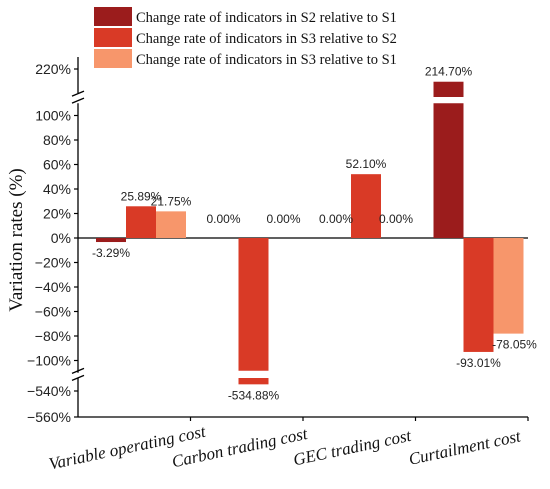  What do you see at coordinates (78, 93) in the screenshot?
I see `axis-break-mark-1a` at bounding box center [78, 93].